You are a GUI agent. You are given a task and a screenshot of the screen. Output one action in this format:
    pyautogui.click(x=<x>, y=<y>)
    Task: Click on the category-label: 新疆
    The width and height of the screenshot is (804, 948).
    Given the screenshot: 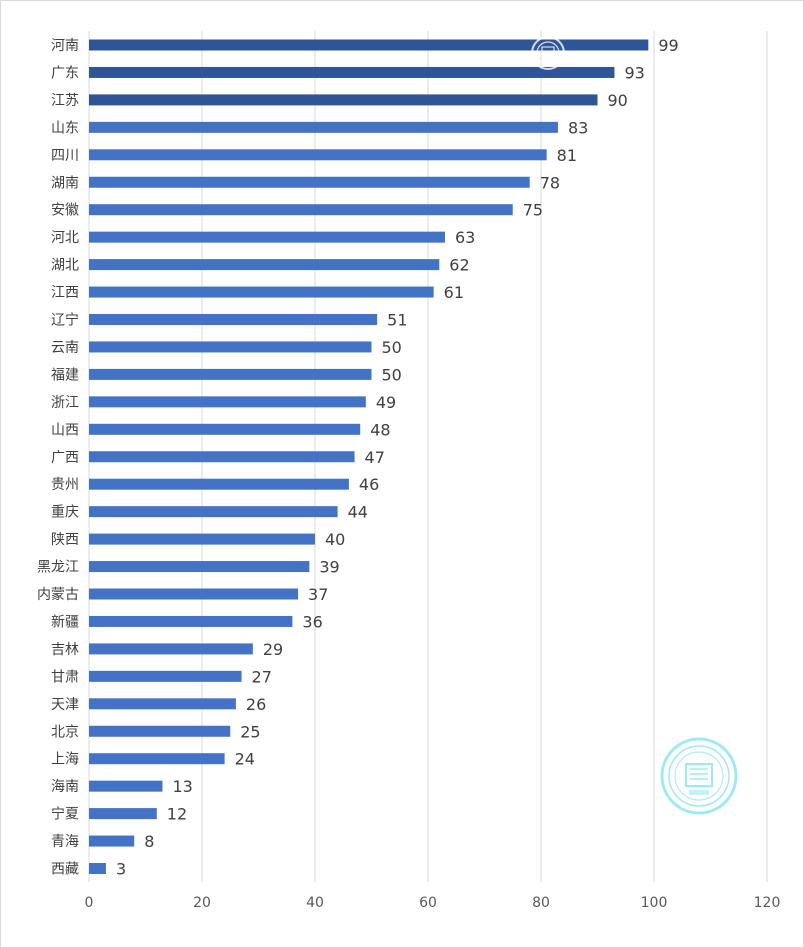 What is the action you would take?
    pyautogui.click(x=65, y=622)
    